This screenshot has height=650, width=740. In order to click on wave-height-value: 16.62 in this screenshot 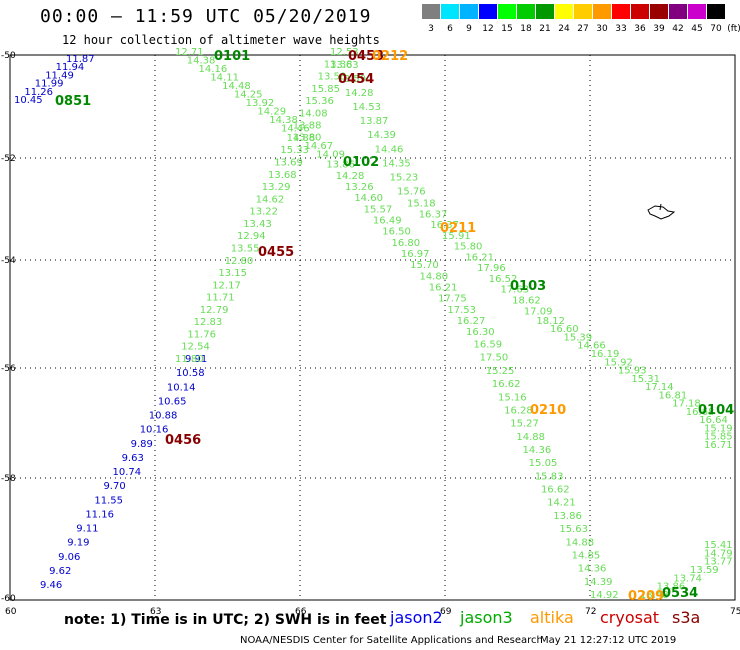, I will do `click(506, 384)`.